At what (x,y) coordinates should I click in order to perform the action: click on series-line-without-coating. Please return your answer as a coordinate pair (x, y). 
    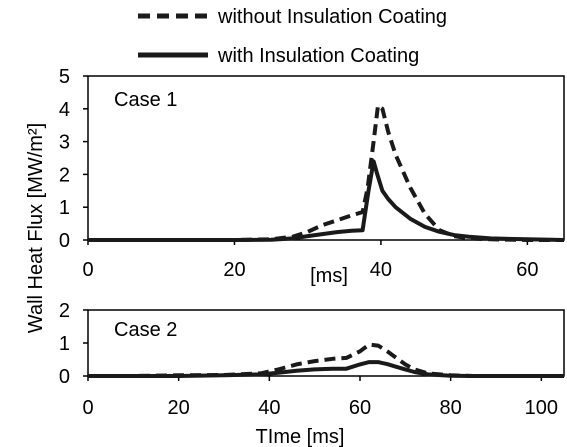
    Looking at the image, I should click on (326, 360).